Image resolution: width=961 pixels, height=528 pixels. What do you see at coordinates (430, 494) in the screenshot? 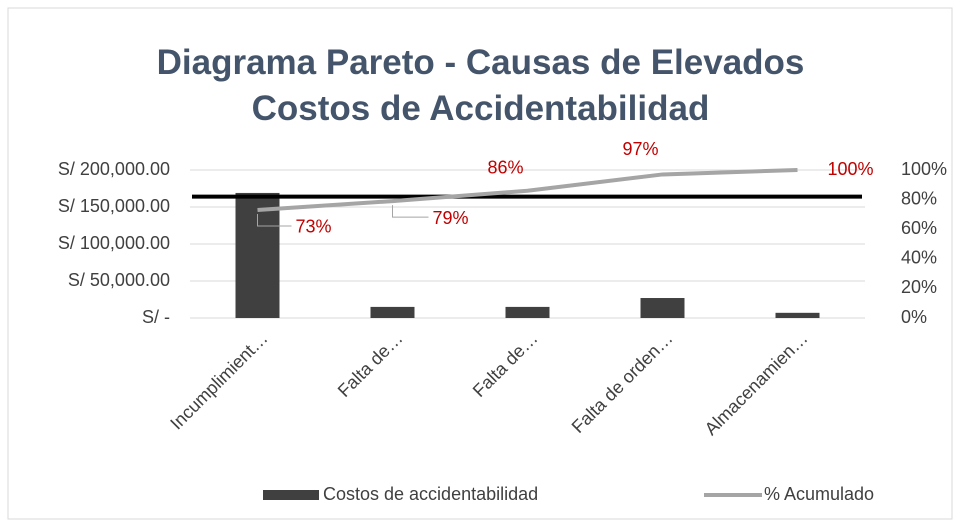
I see `legend-label: Costos de accidentabilidad` at bounding box center [430, 494].